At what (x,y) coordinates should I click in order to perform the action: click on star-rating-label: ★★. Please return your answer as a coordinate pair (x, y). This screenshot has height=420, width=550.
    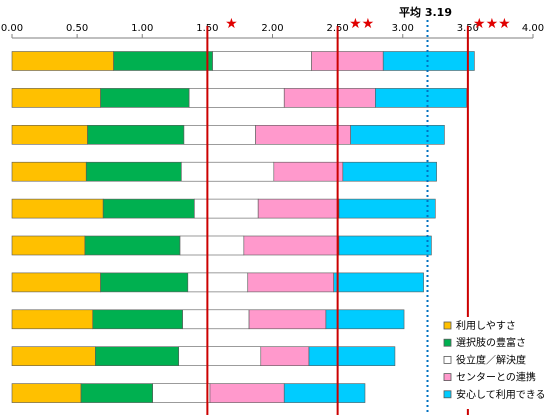
    Looking at the image, I should click on (361, 24).